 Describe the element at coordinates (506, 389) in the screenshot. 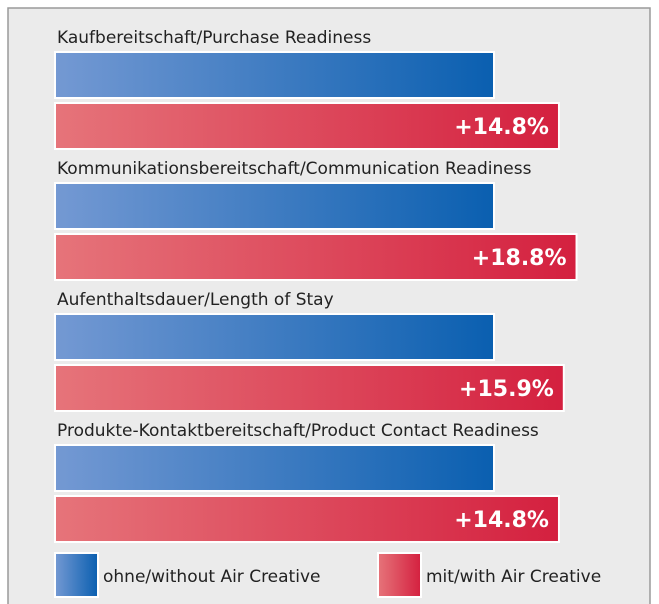

I see `value-label: +15.9%` at that location.